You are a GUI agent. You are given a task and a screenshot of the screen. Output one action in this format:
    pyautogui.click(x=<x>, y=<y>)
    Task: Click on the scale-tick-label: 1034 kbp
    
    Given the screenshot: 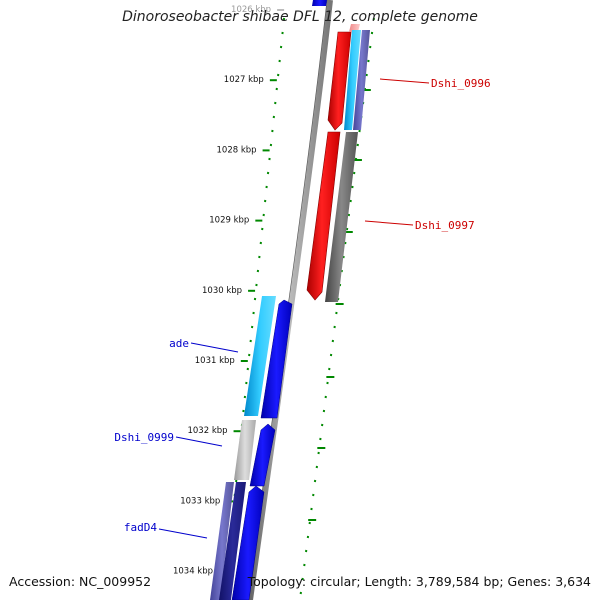 What is the action you would take?
    pyautogui.click(x=193, y=572)
    